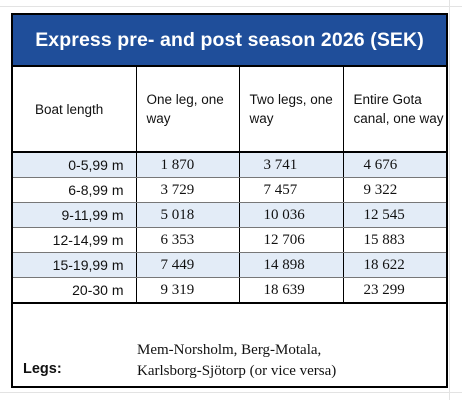 The image size is (462, 400). What do you see at coordinates (187, 110) in the screenshot?
I see `header-one-leg: One leg, one way` at bounding box center [187, 110].